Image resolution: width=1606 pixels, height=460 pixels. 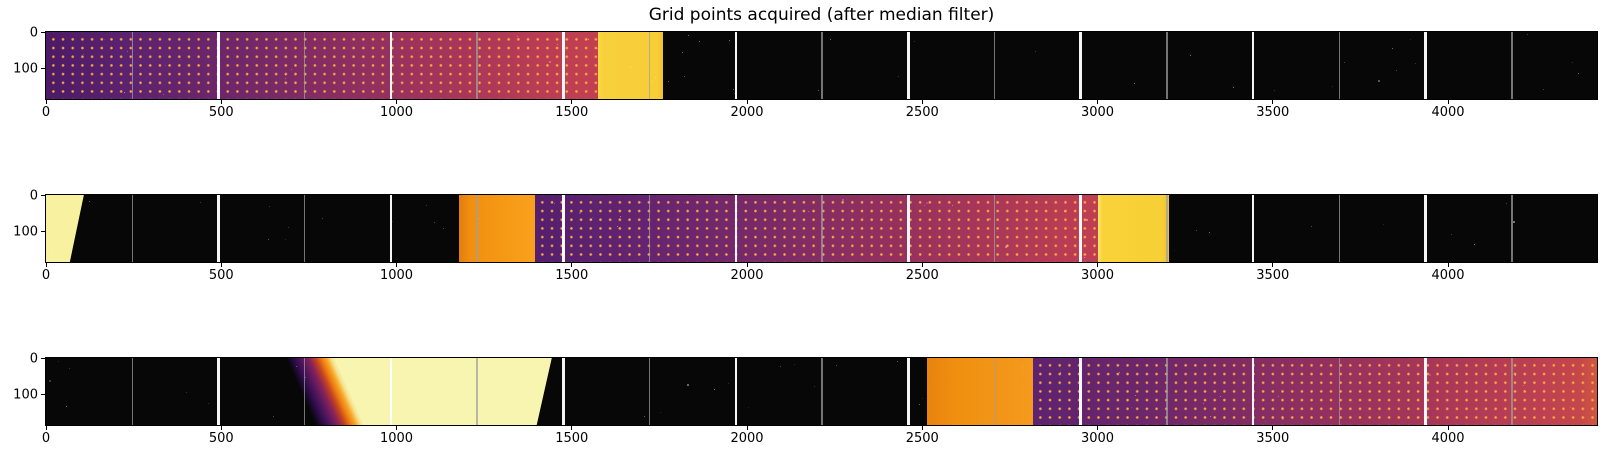 What do you see at coordinates (396, 112) in the screenshot?
I see `x-tick-label: 1000` at bounding box center [396, 112].